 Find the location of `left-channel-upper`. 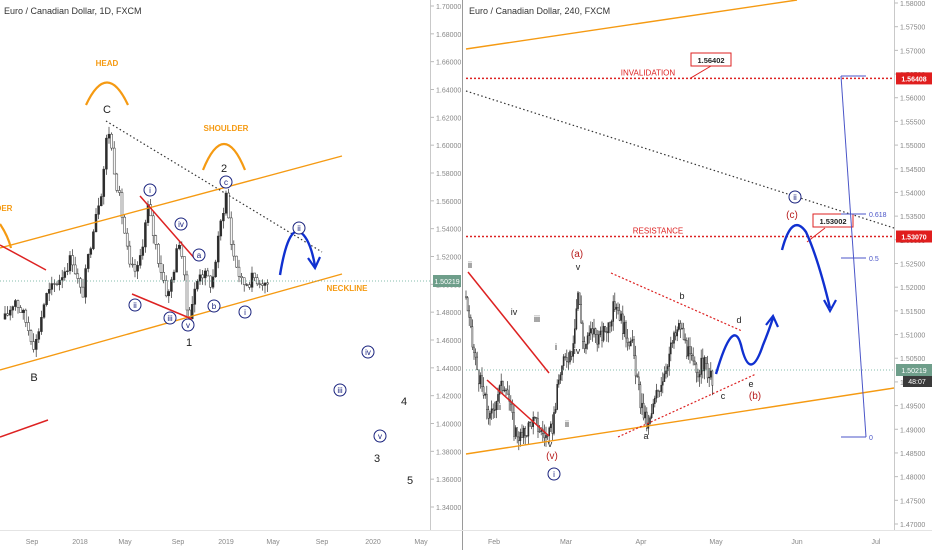

left-channel-upper is located at coordinates (171, 202).